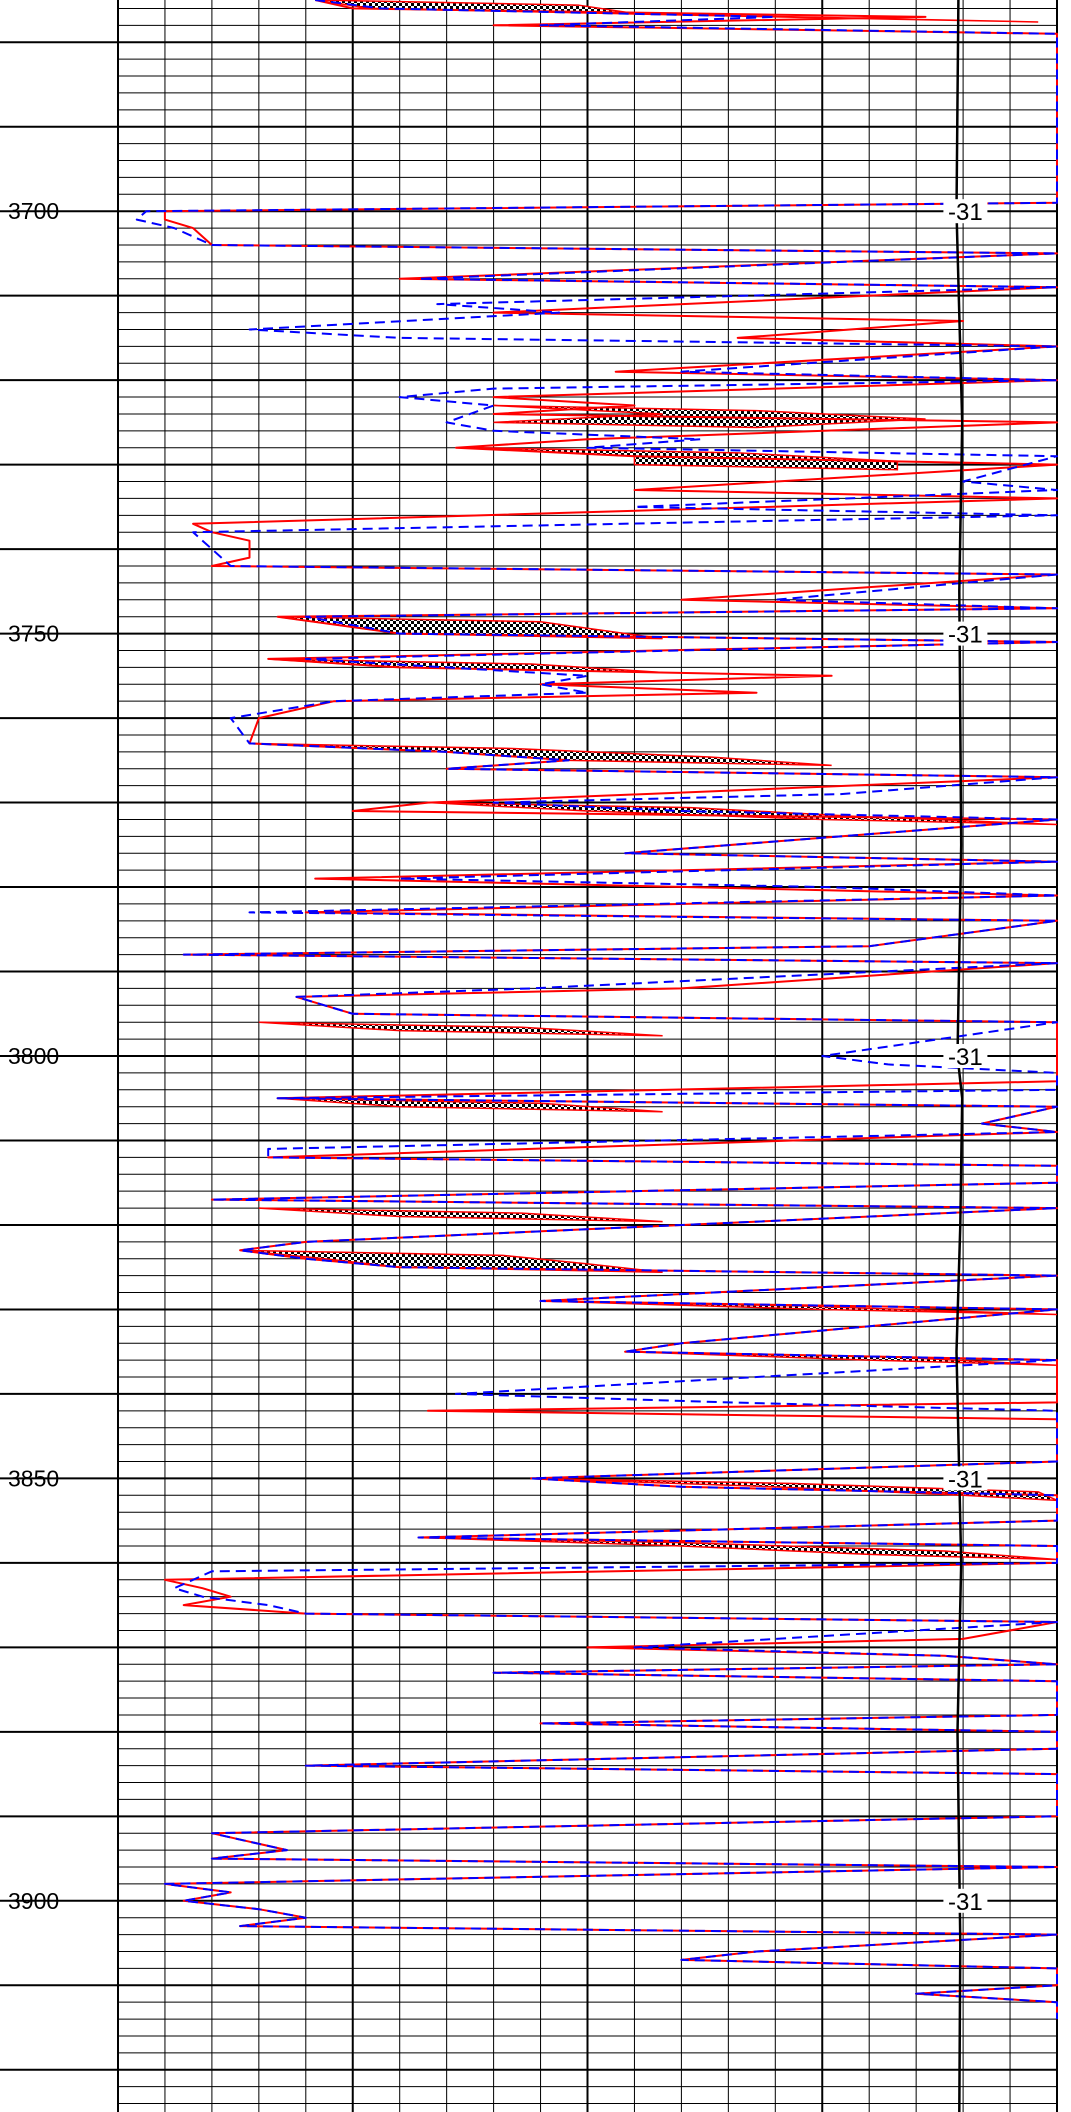 This screenshot has height=2112, width=1071. I want to click on depth-label: 3750, so click(33, 634).